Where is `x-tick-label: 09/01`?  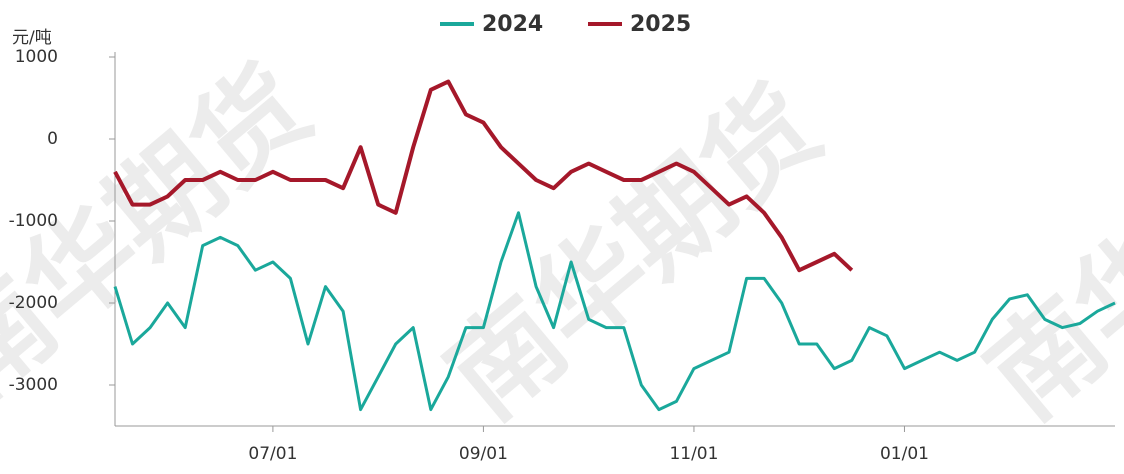 x-tick-label: 09/01 is located at coordinates (483, 454).